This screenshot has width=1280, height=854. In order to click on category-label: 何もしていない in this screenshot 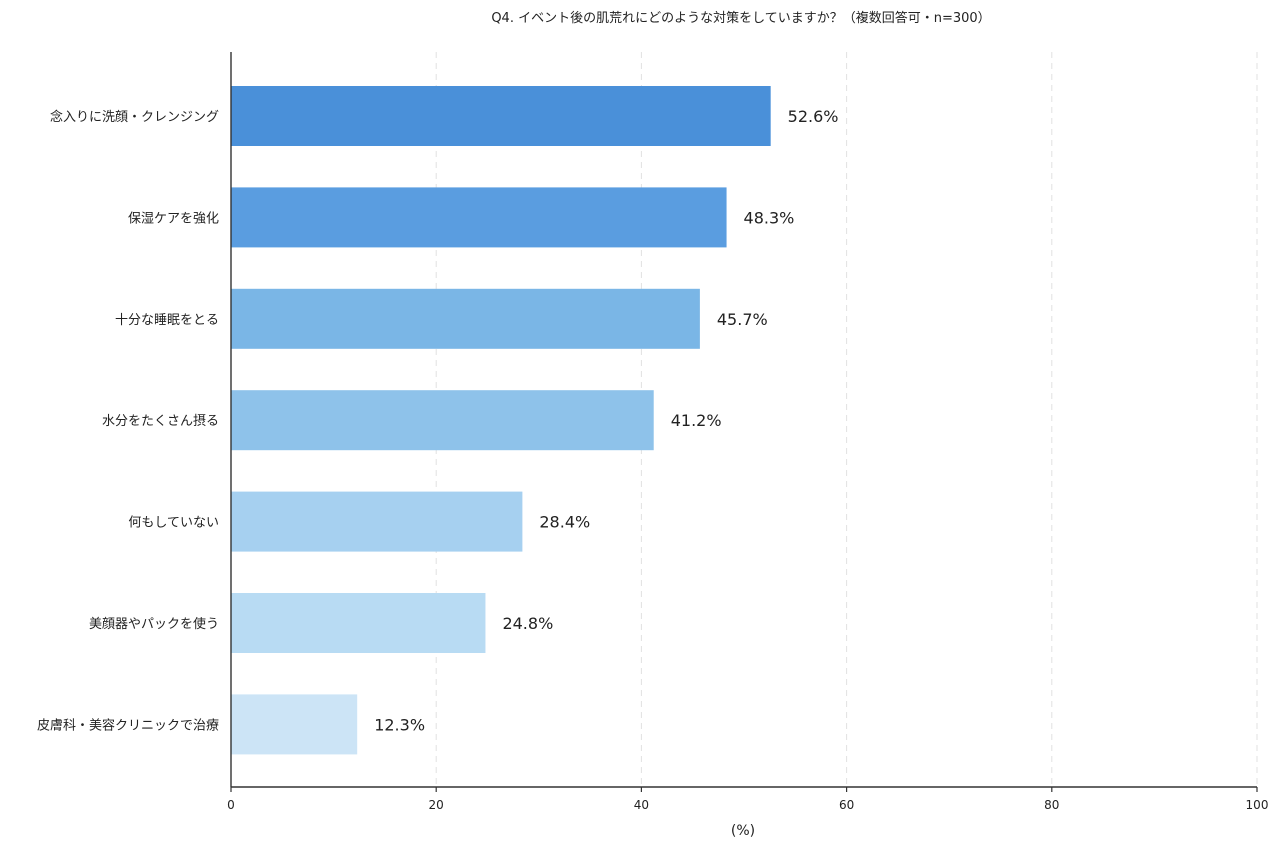, I will do `click(173, 523)`.